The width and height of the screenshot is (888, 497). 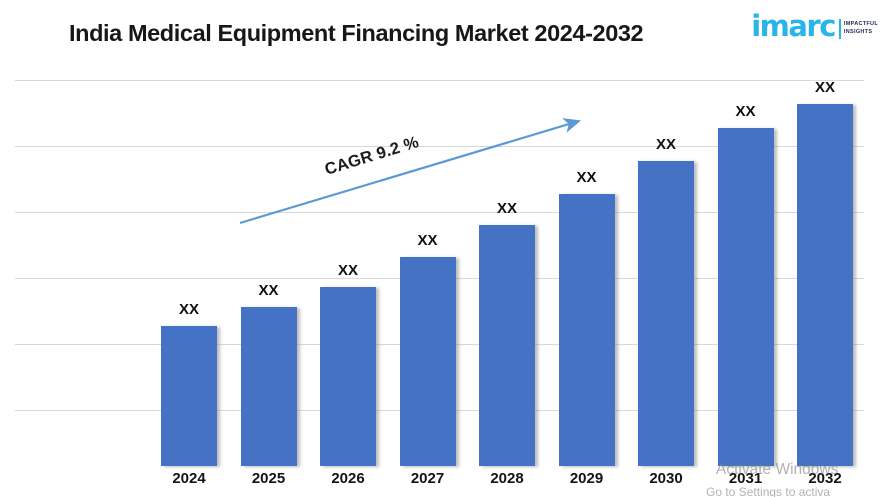 I want to click on x-tick-label-2032: 2032, so click(x=825, y=478).